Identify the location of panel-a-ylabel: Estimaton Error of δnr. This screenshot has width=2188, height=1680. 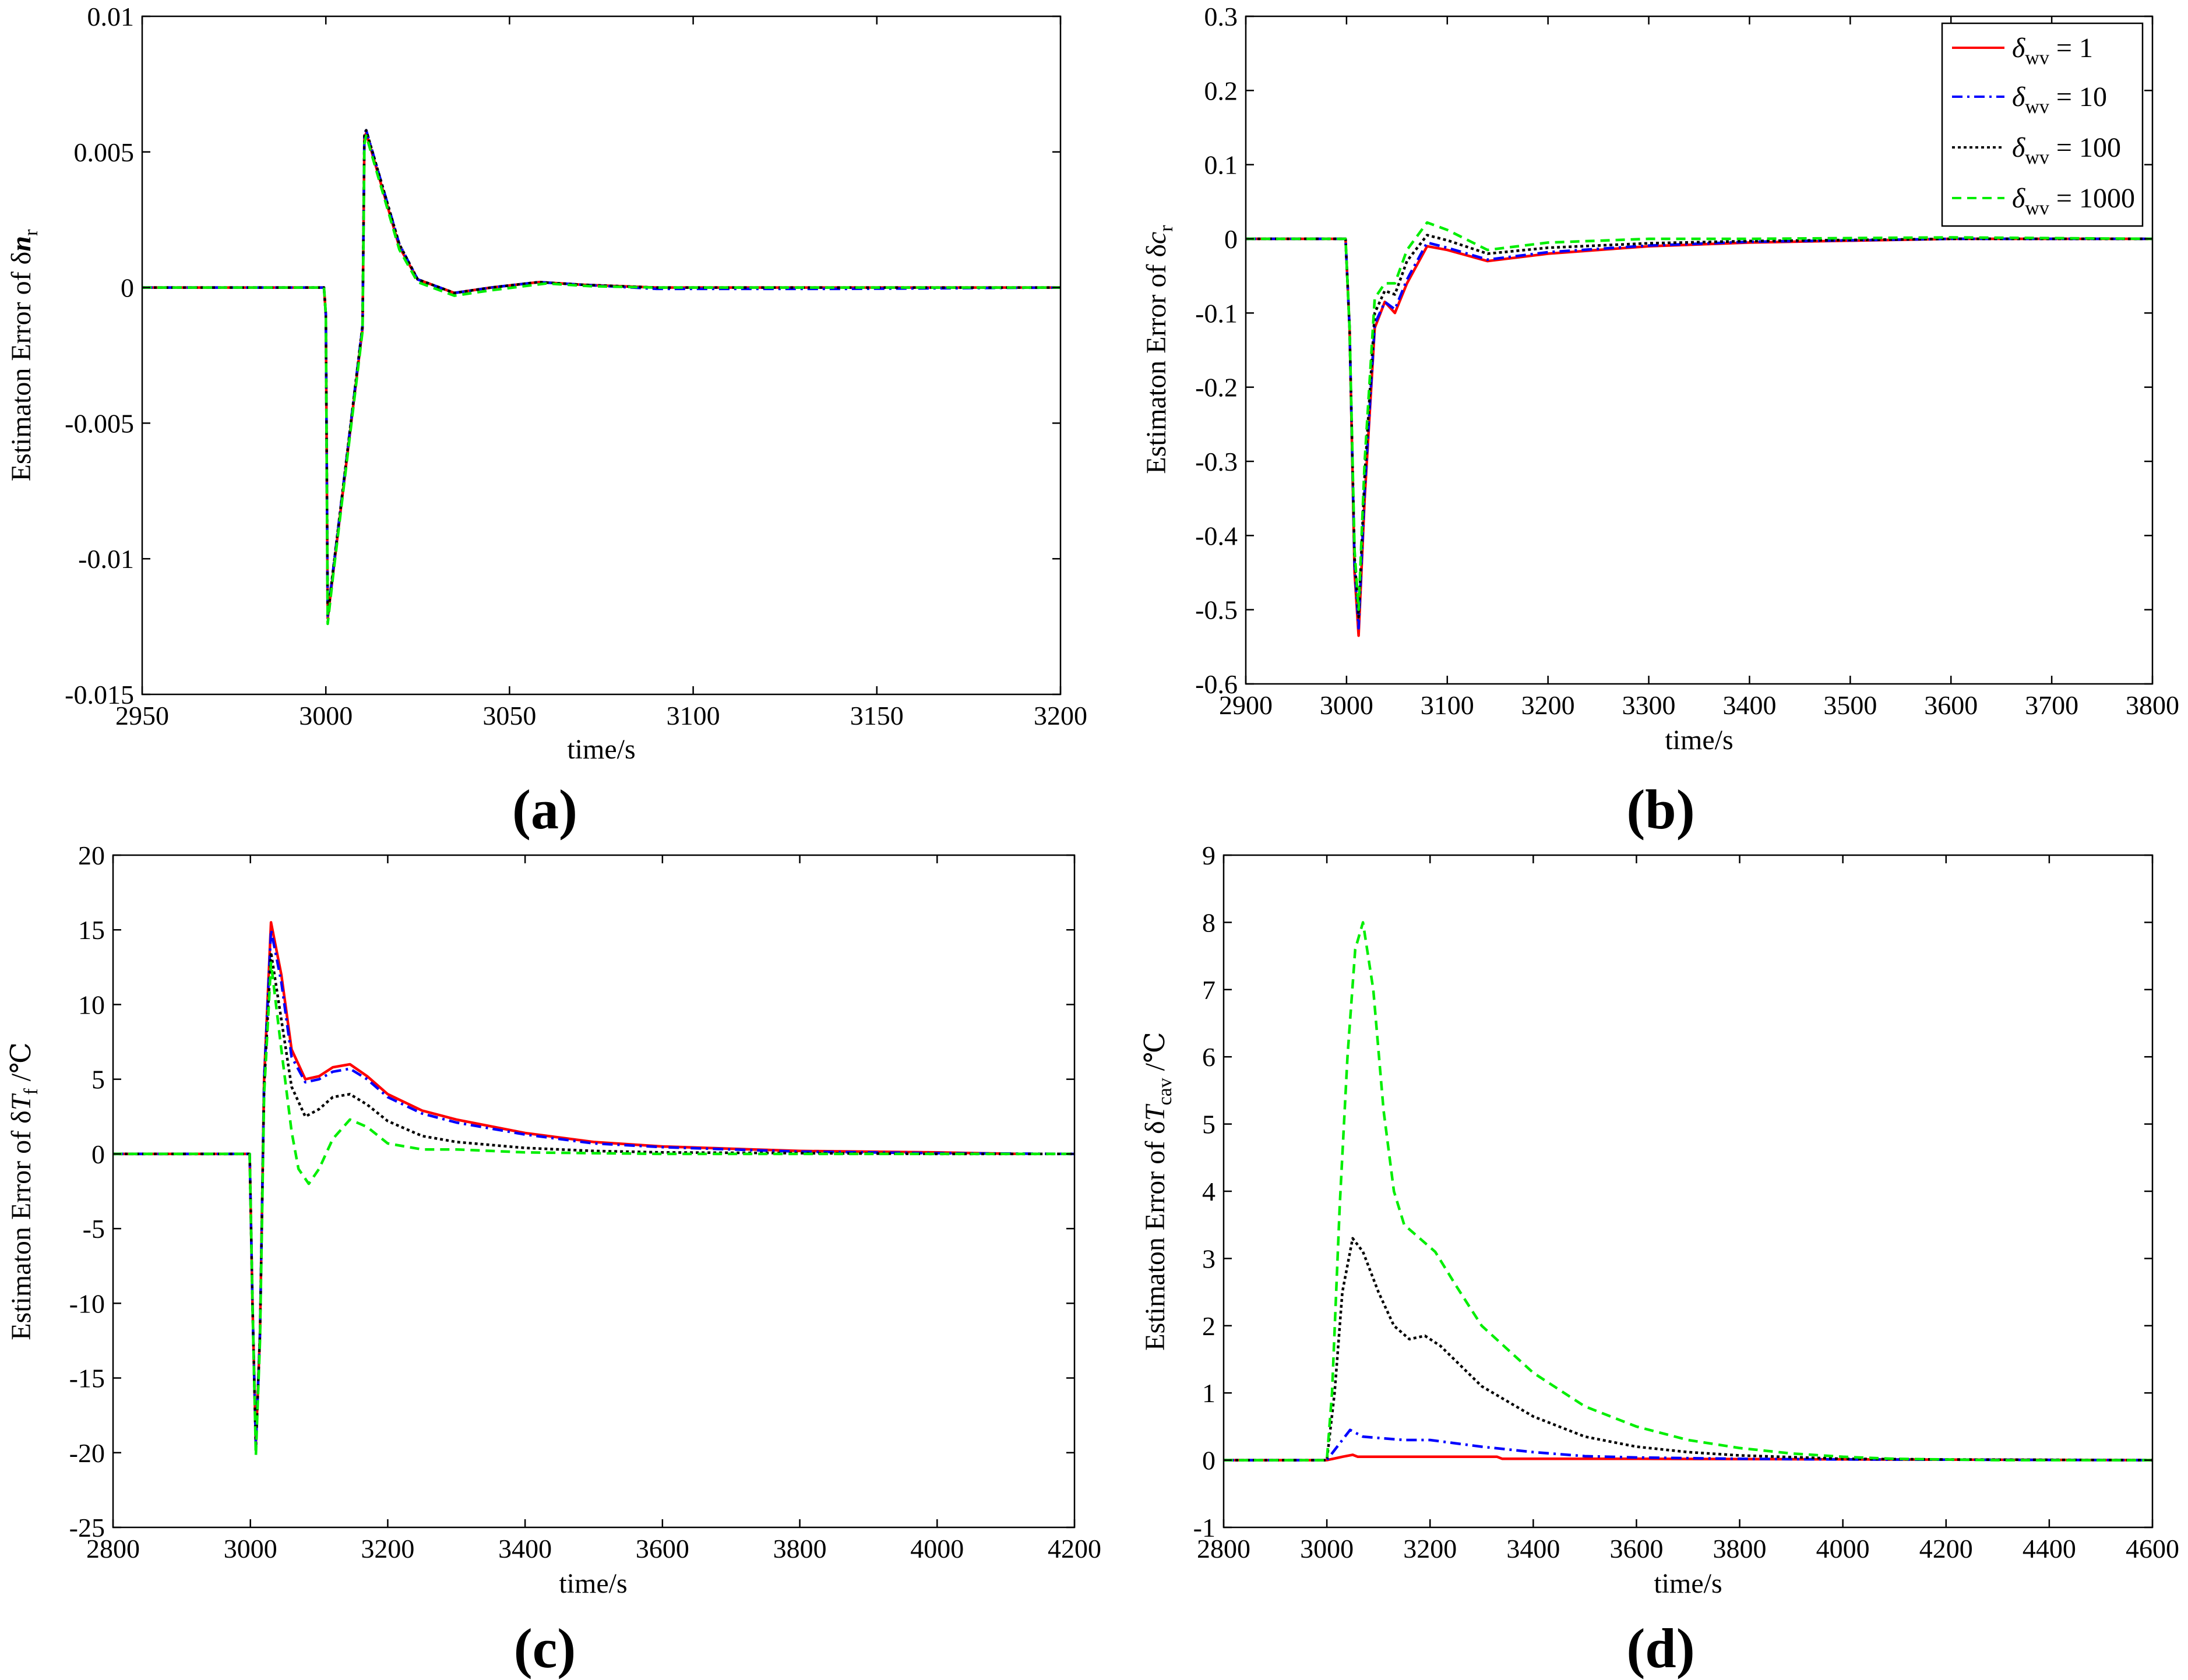
(24, 355).